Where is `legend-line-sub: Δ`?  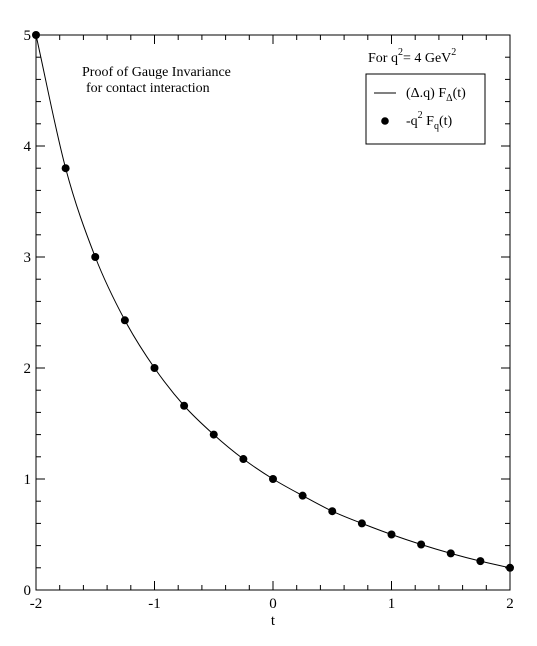 legend-line-sub: Δ is located at coordinates (449, 98).